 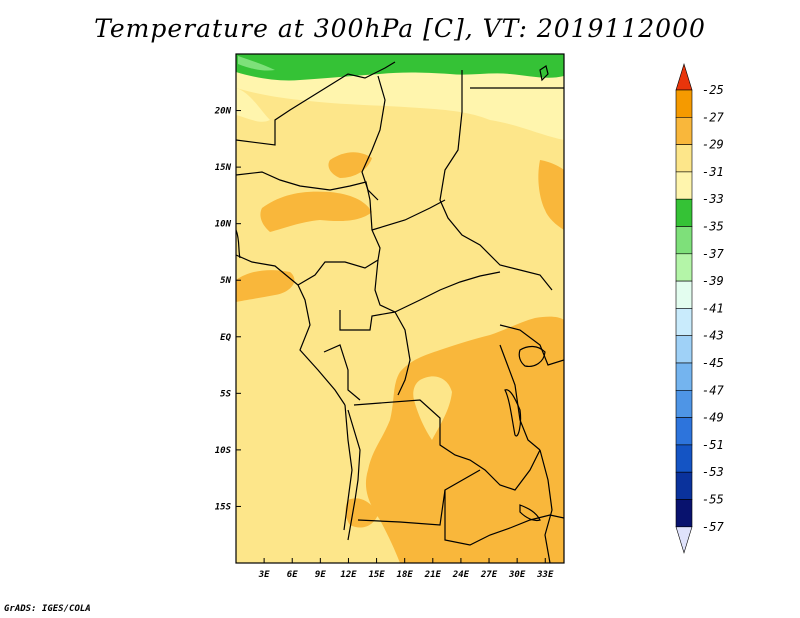 What do you see at coordinates (256, 63) in the screenshot?
I see `field-band-minus39` at bounding box center [256, 63].